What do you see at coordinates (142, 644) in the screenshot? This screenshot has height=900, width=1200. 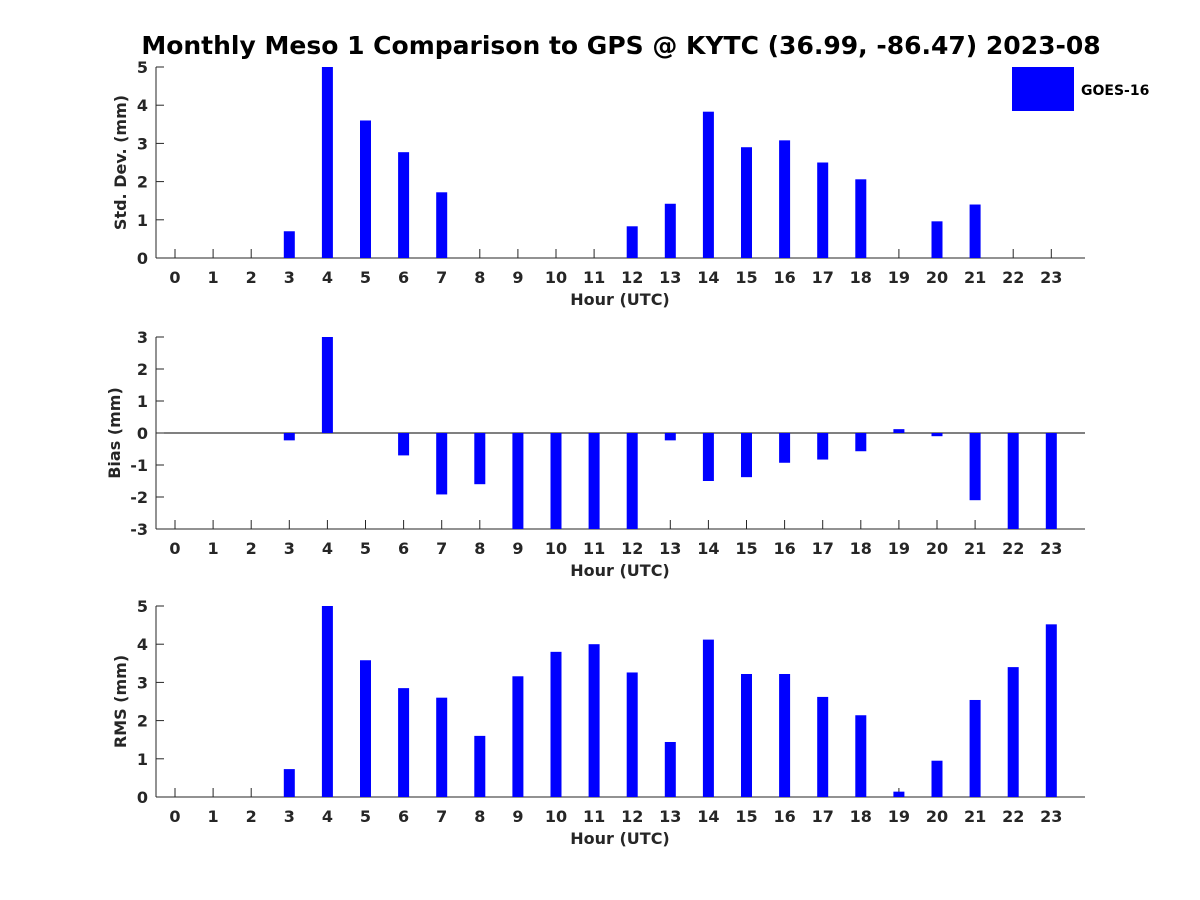 I see `rms-y-tick-label: 4` at bounding box center [142, 644].